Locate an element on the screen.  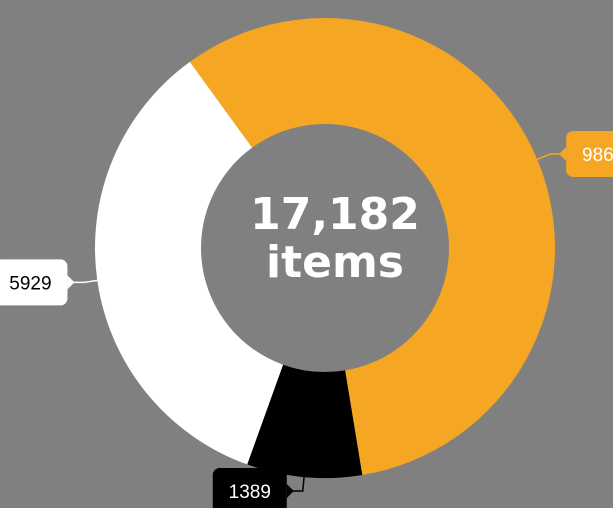
callout-1389: 1389 is located at coordinates (253, 487).